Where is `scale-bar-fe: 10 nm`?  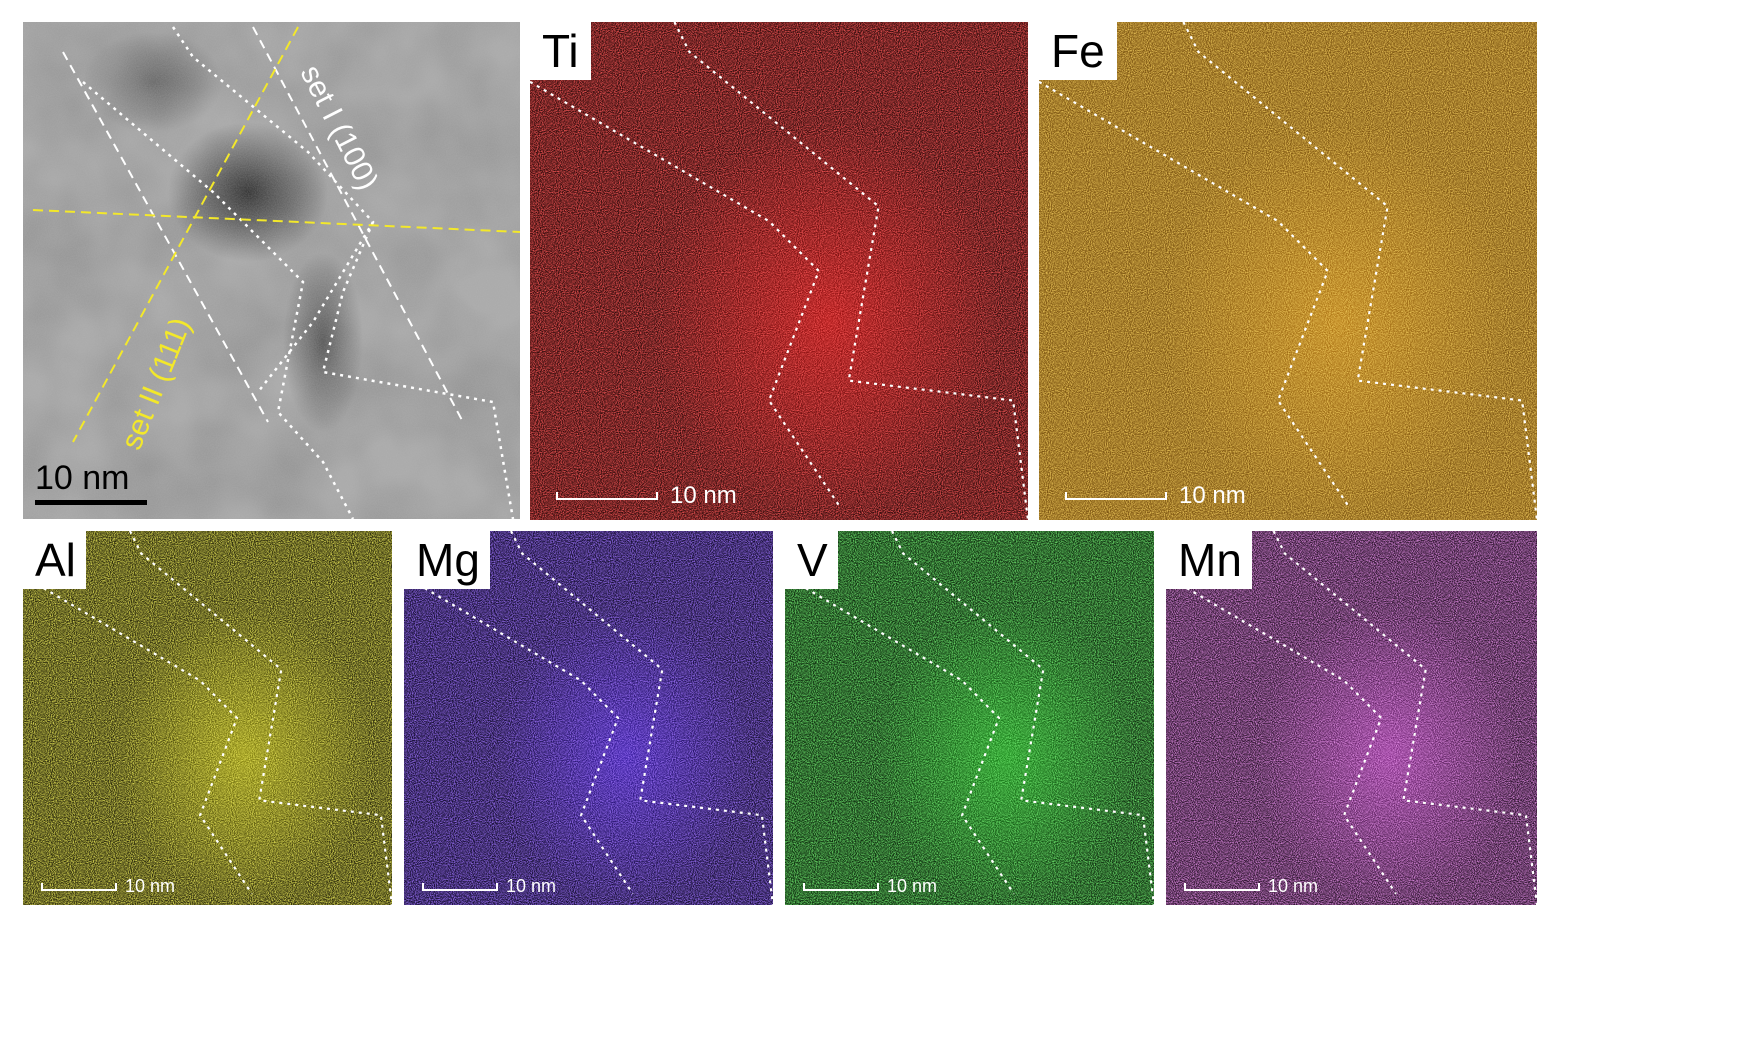
scale-bar-fe: 10 nm is located at coordinates (1155, 496).